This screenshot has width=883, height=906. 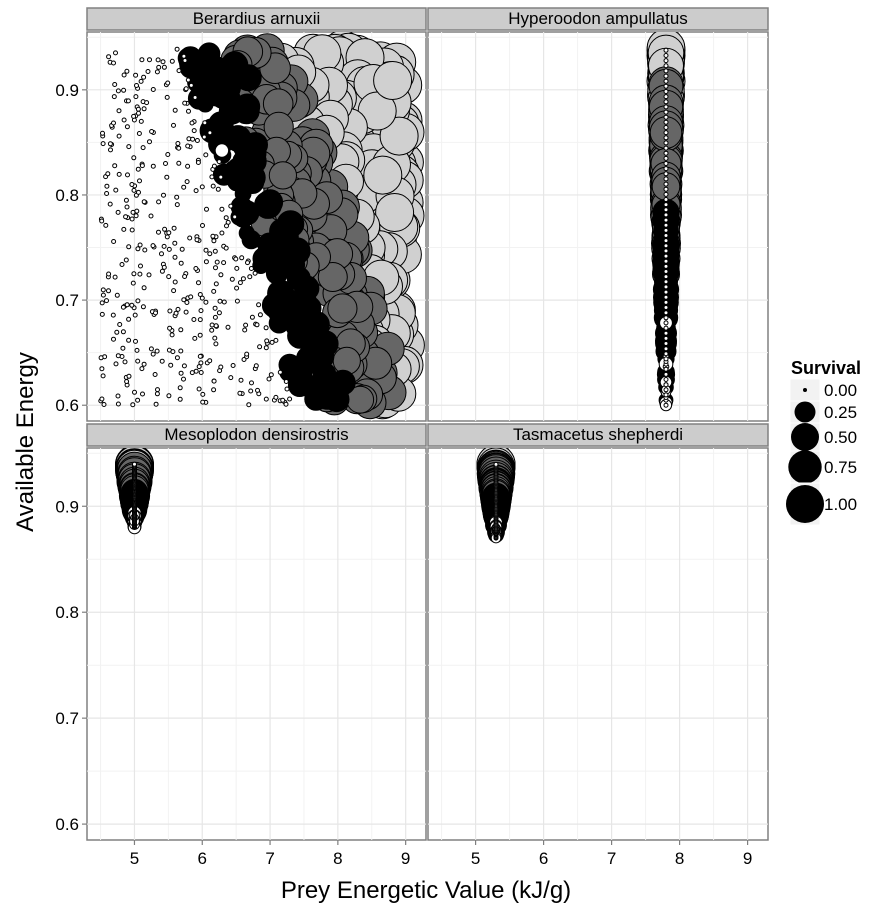 I want to click on x-axis-title: Prey Energetic Value (kJ/g), so click(x=426, y=890).